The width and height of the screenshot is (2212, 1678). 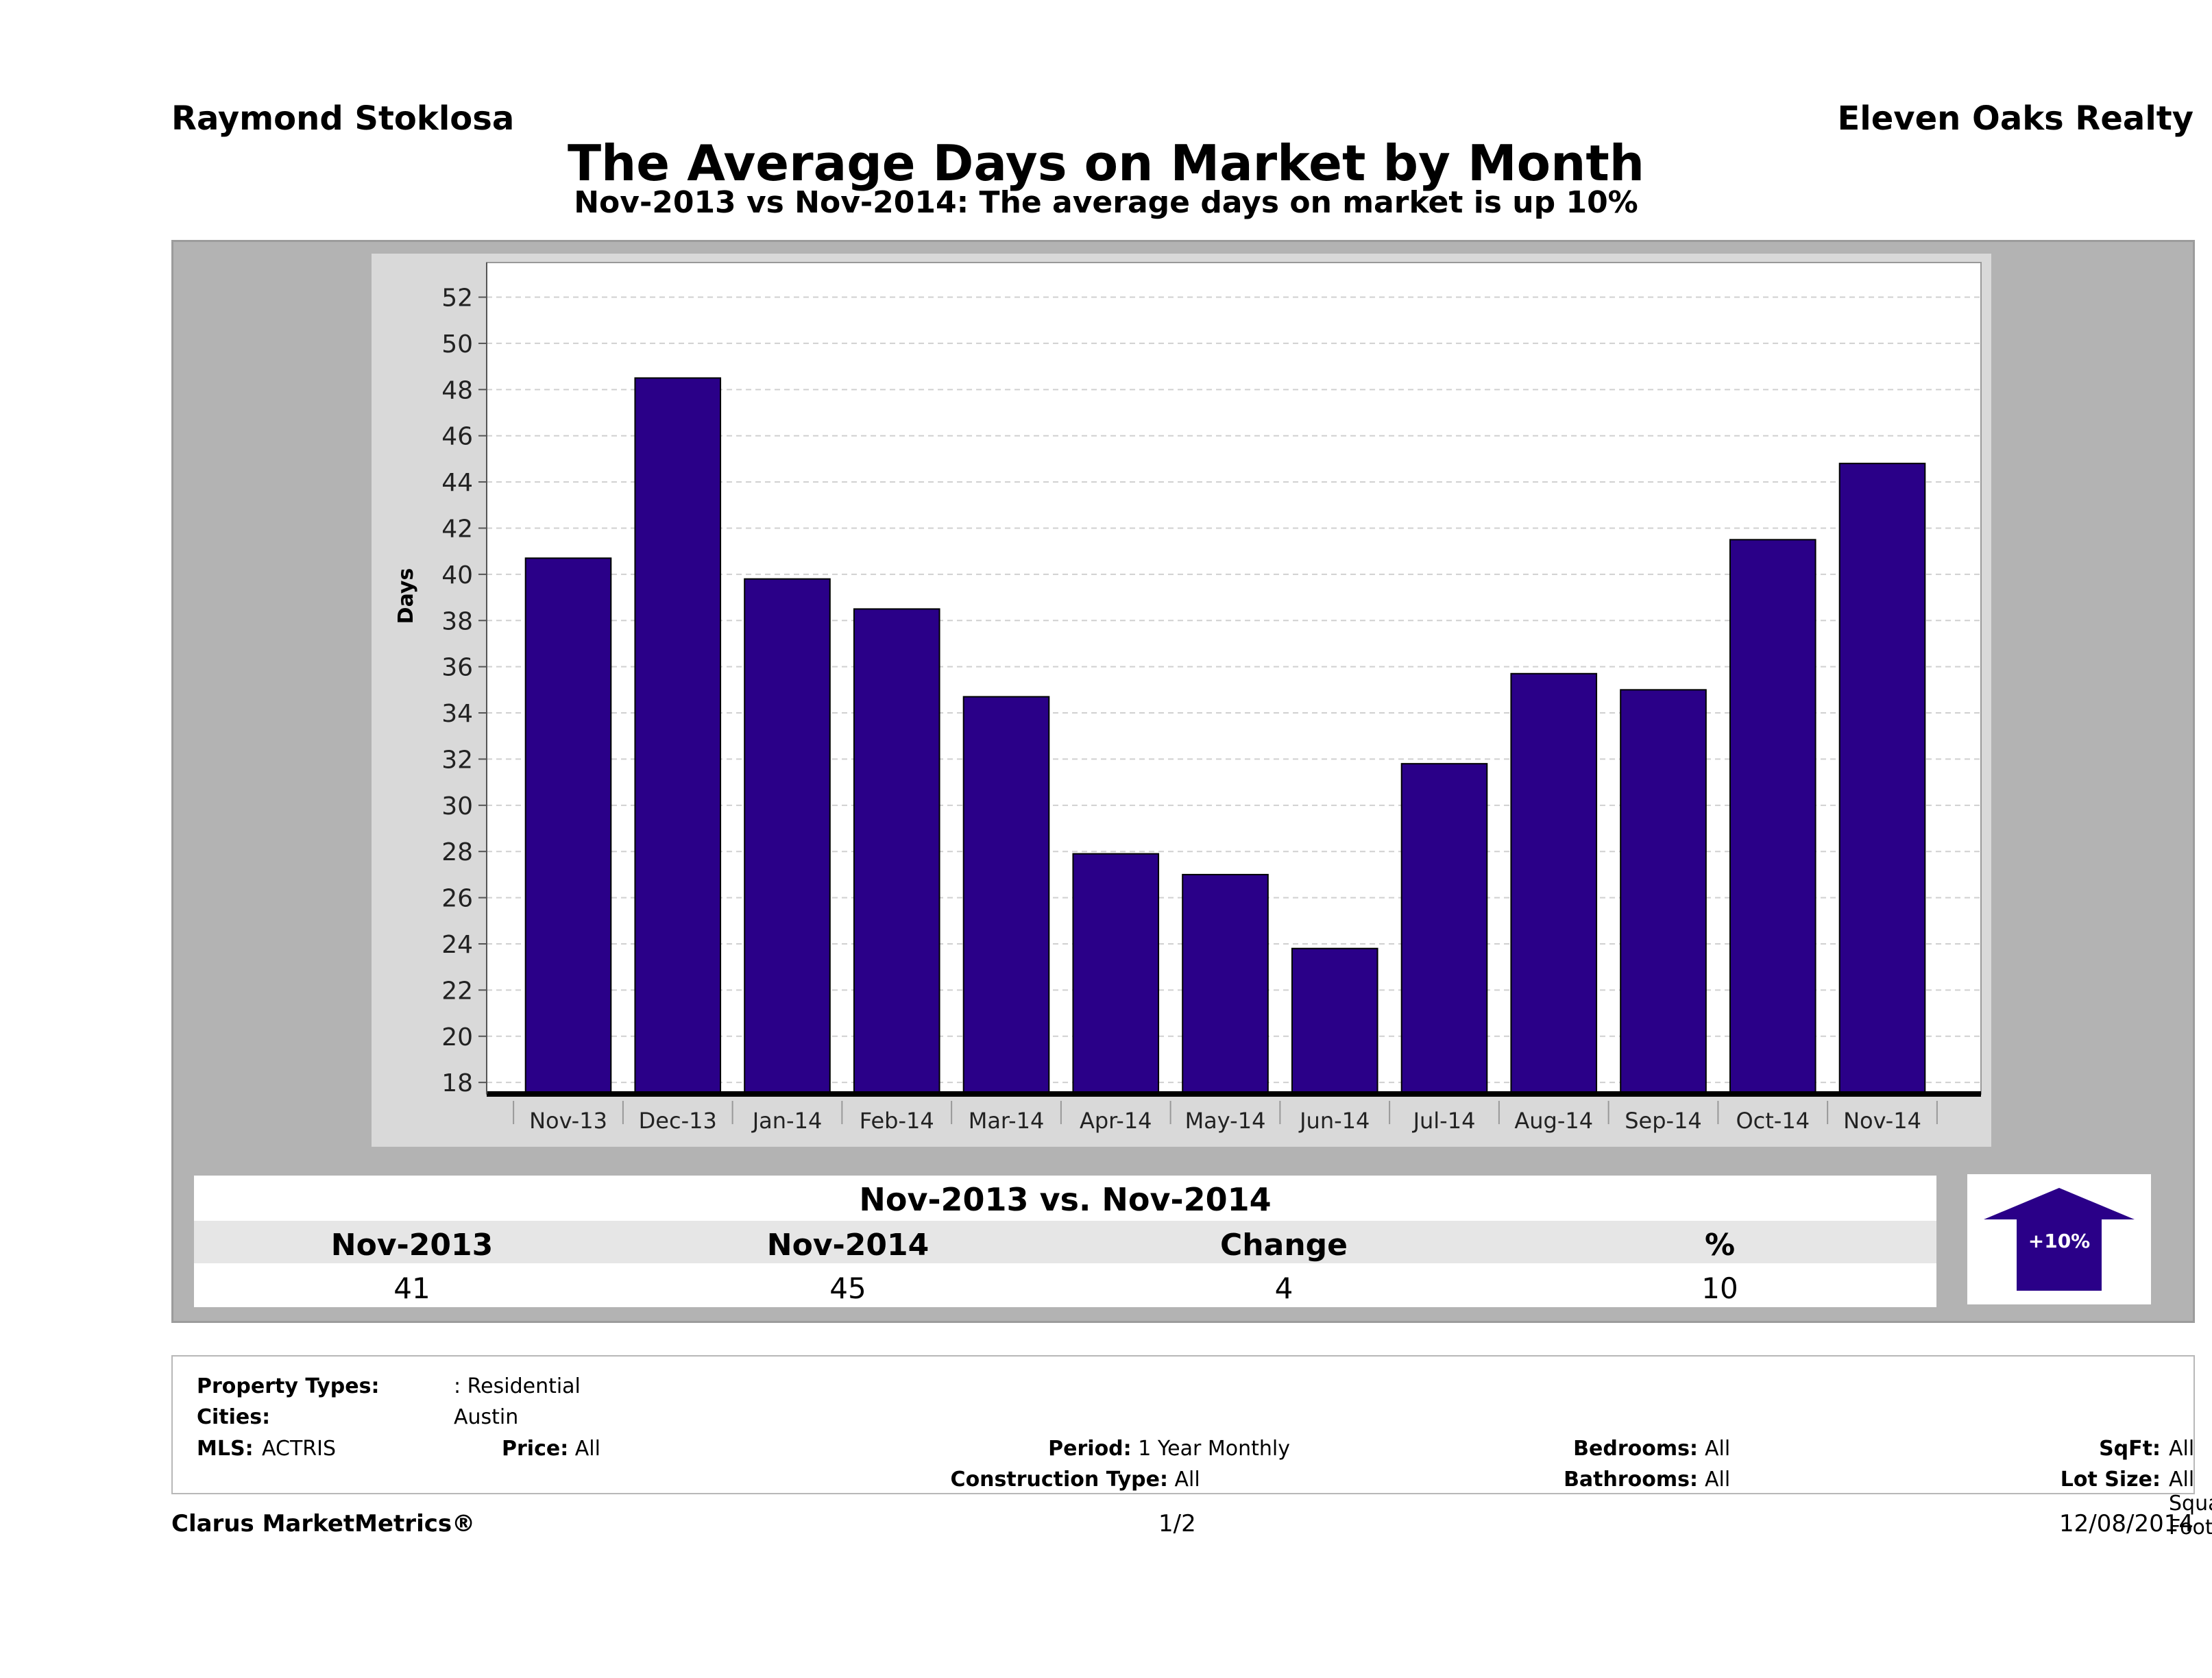 I want to click on comparison-title: Nov-2013 vs. Nov-2014, so click(x=1065, y=1199).